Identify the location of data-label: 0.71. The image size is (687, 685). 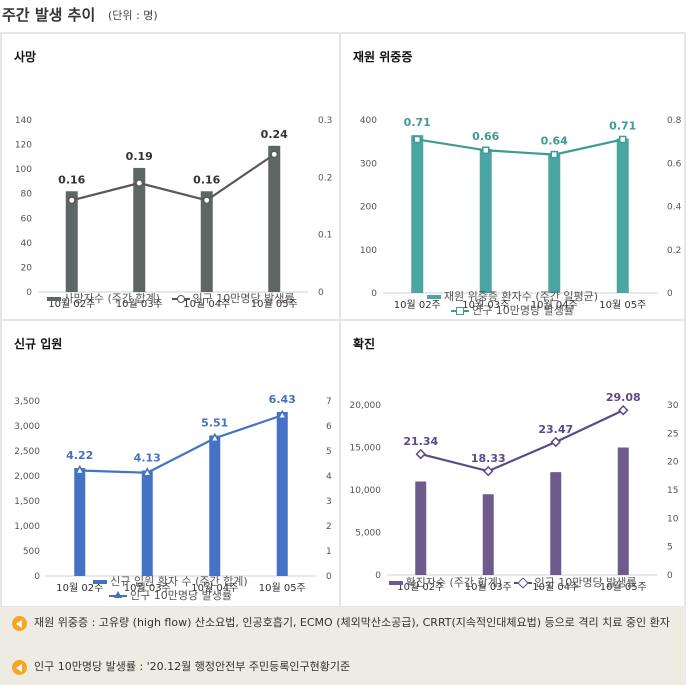
(417, 122).